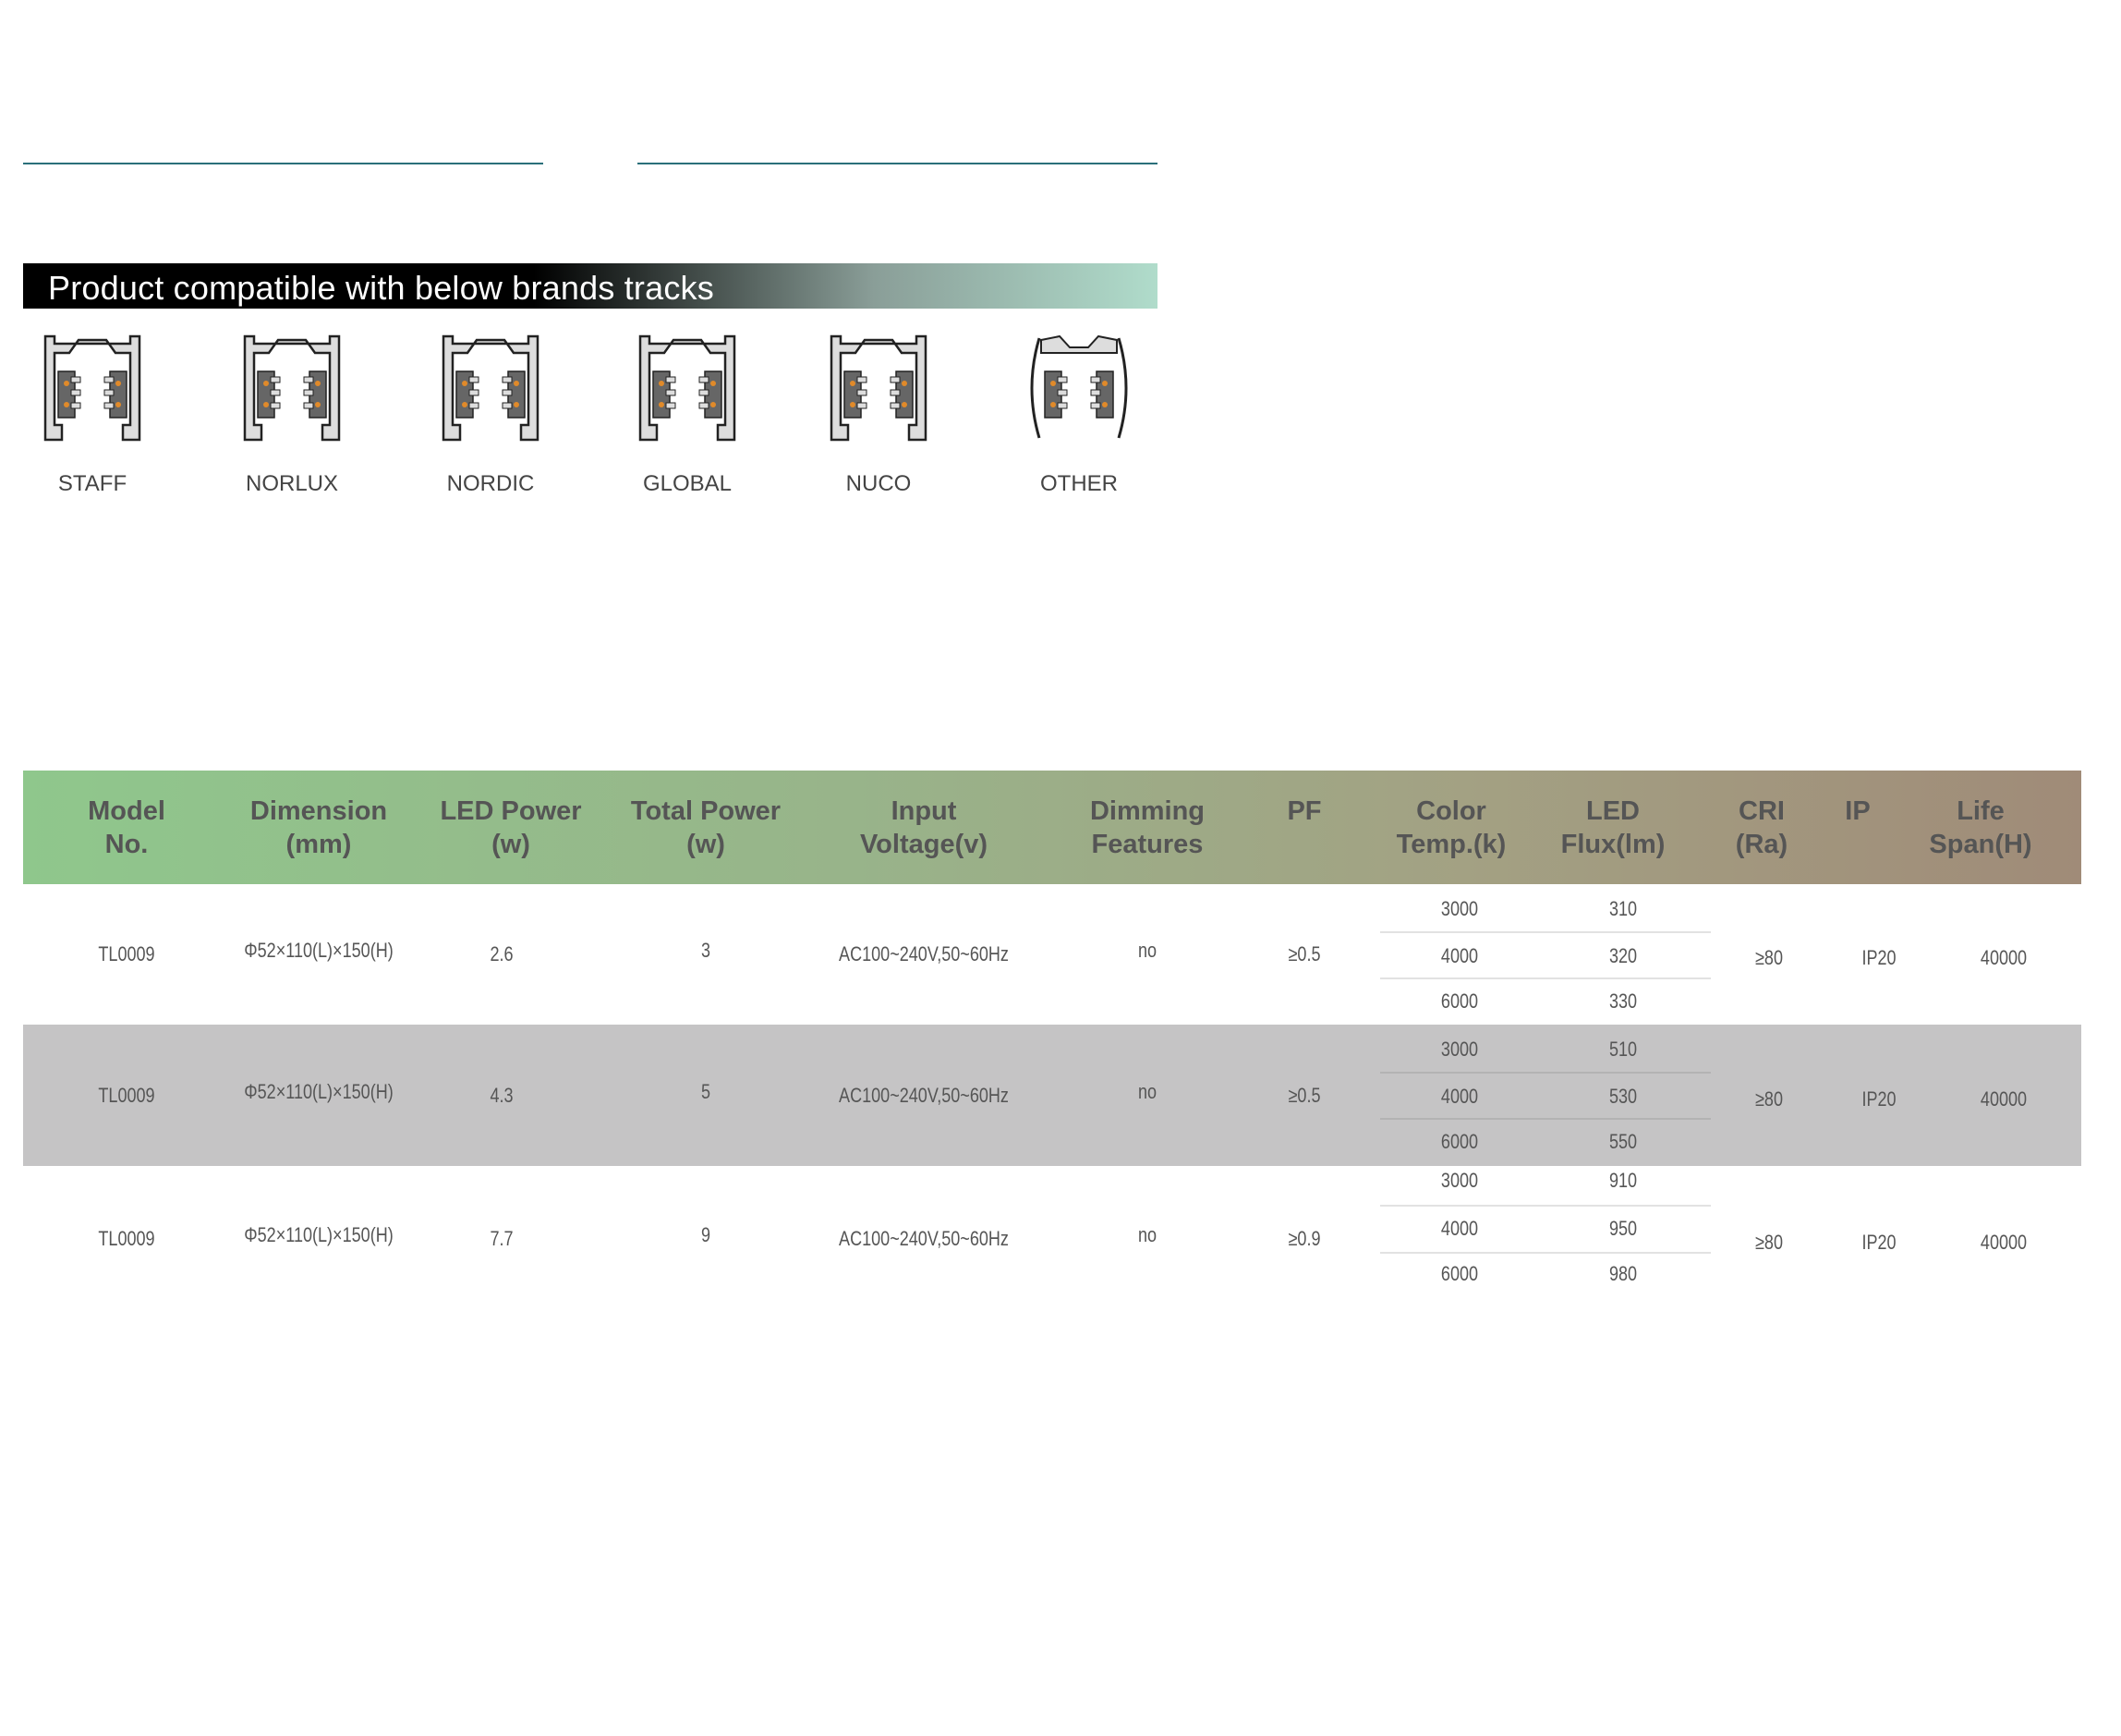 The width and height of the screenshot is (2121, 1736). What do you see at coordinates (687, 388) in the screenshot?
I see `global-track-profile-icon` at bounding box center [687, 388].